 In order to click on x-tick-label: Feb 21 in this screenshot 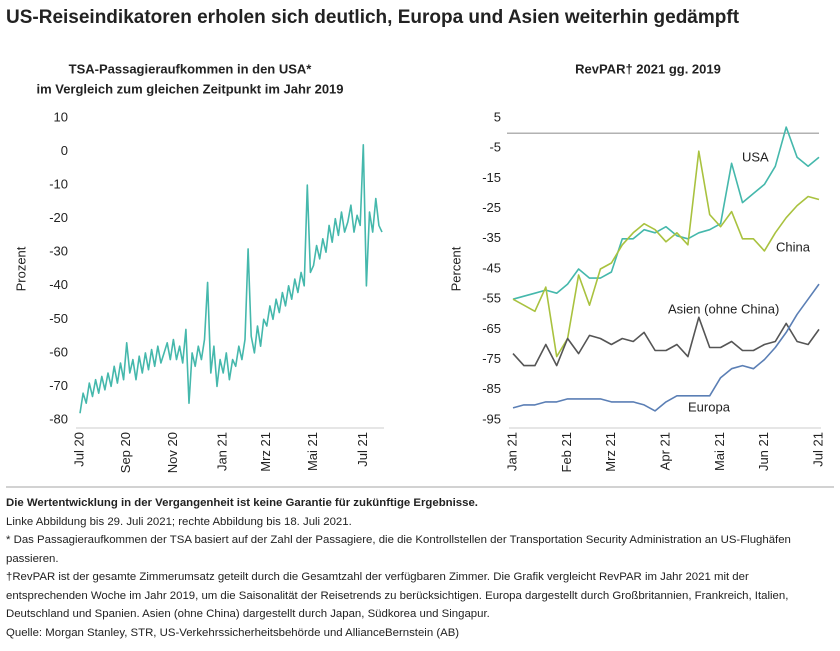, I will do `click(566, 452)`.